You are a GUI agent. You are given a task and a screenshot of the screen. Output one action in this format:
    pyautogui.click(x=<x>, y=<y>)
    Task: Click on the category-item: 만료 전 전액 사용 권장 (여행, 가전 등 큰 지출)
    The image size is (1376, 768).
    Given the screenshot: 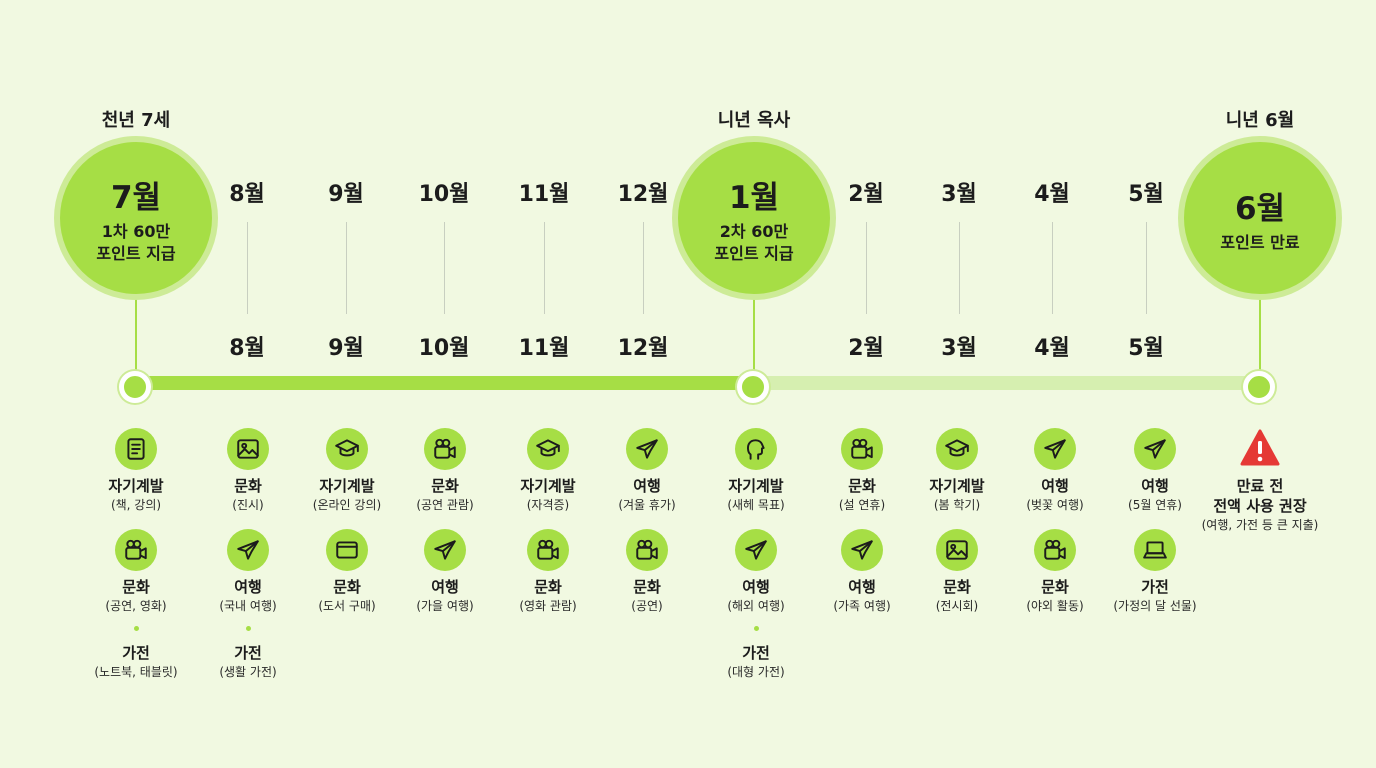 What is the action you would take?
    pyautogui.click(x=1260, y=481)
    